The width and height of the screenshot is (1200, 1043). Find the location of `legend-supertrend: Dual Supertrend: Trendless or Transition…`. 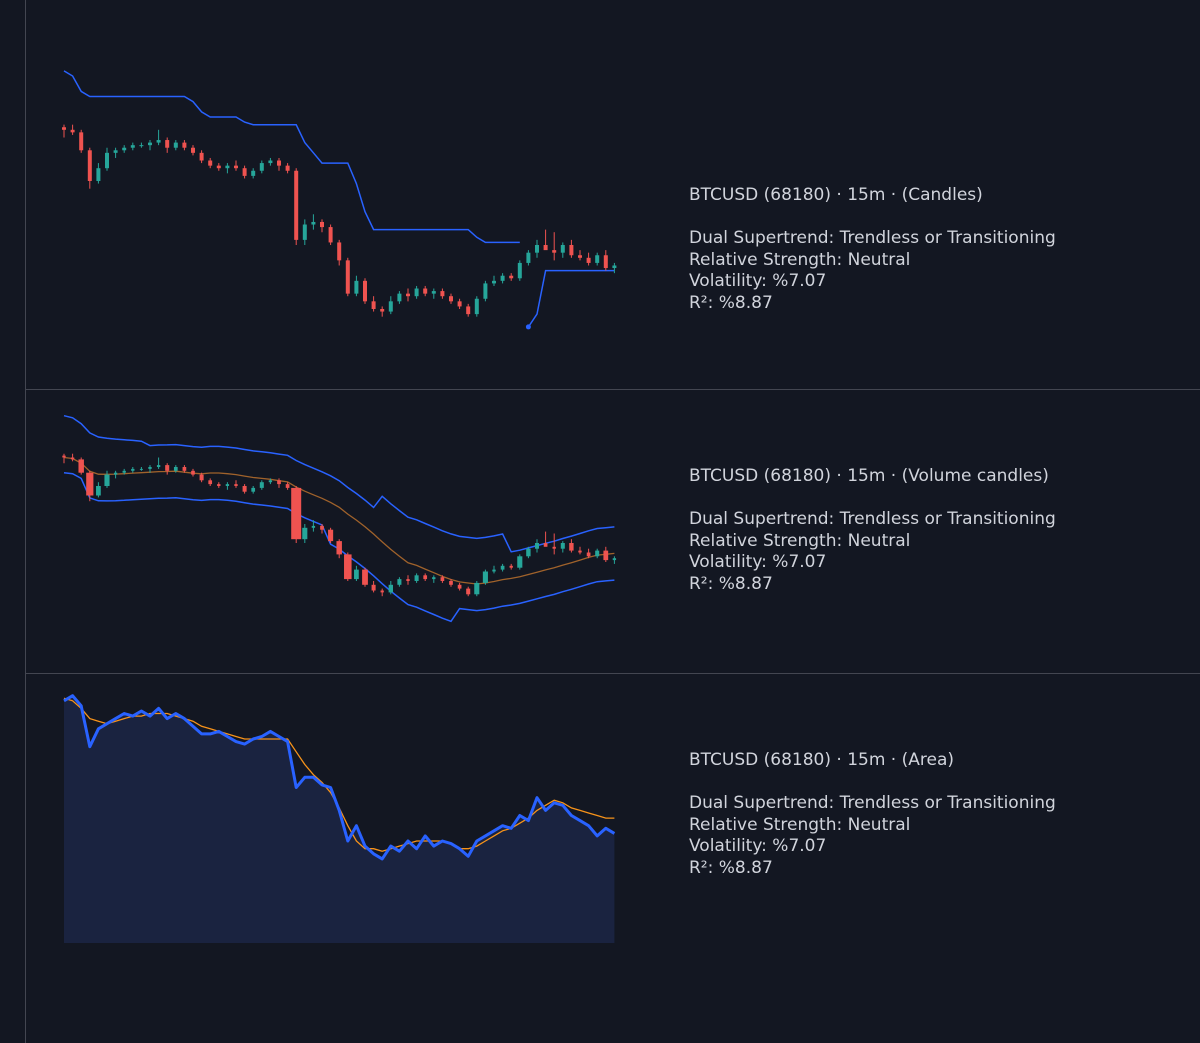

legend-supertrend: Dual Supertrend: Trendless or Transition… is located at coordinates (872, 238).